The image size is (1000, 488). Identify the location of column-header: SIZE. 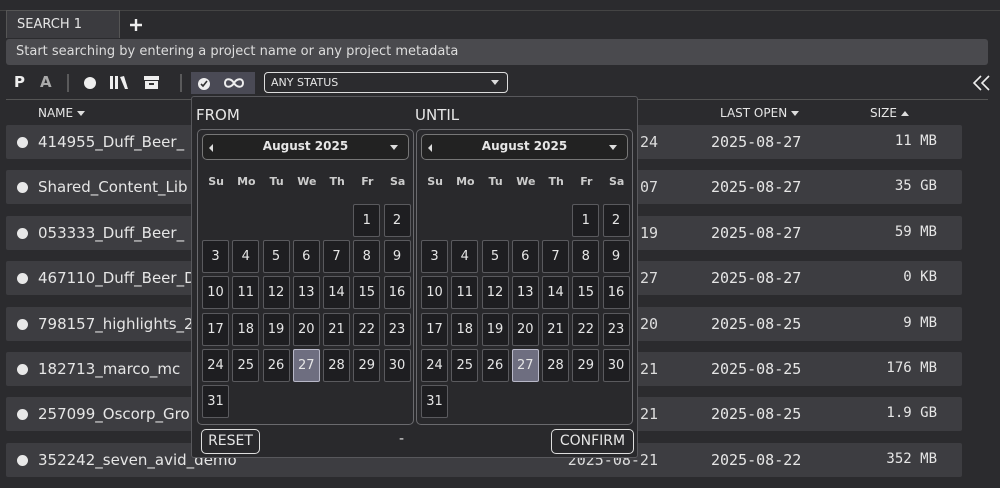
(889, 113).